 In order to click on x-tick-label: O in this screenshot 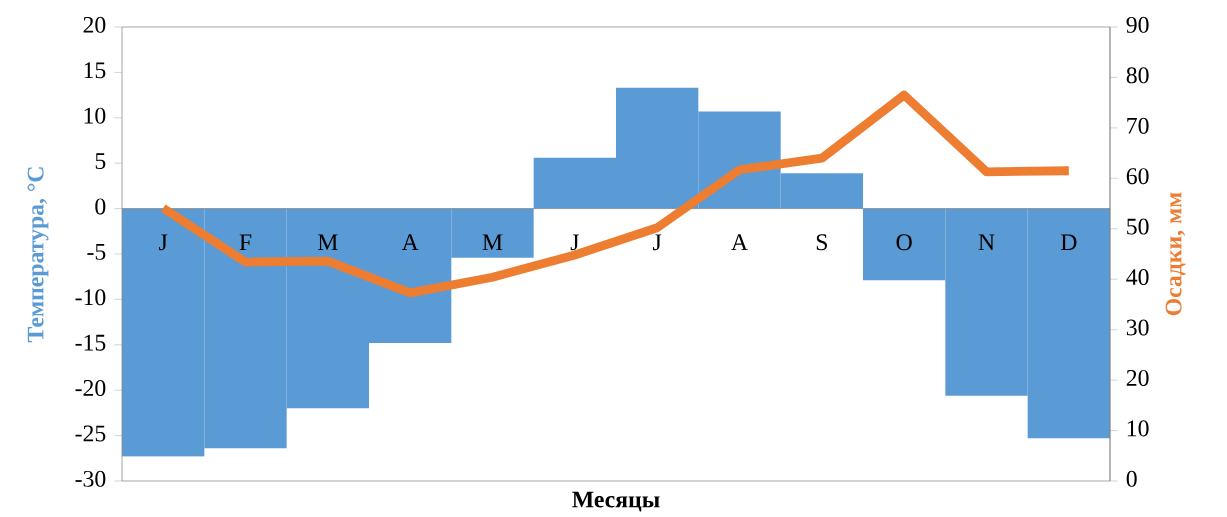, I will do `click(904, 242)`.